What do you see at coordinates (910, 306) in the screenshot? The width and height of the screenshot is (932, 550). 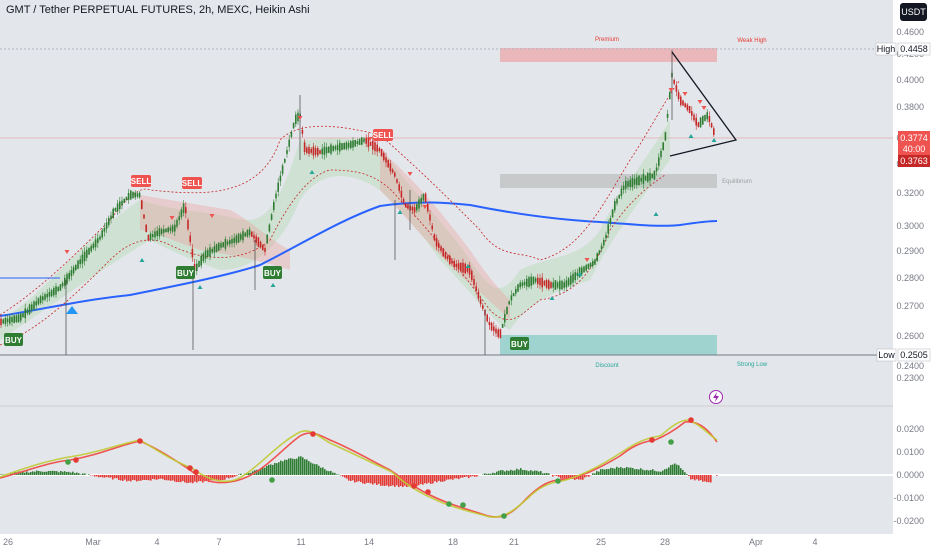 I see `price-tick-label: 0.2700` at bounding box center [910, 306].